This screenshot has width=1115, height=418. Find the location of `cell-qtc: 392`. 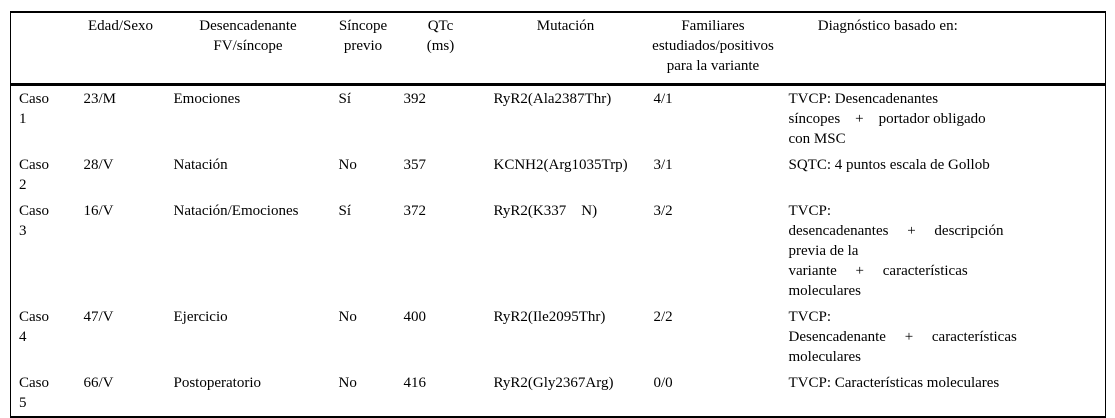

cell-qtc: 392 is located at coordinates (415, 99).